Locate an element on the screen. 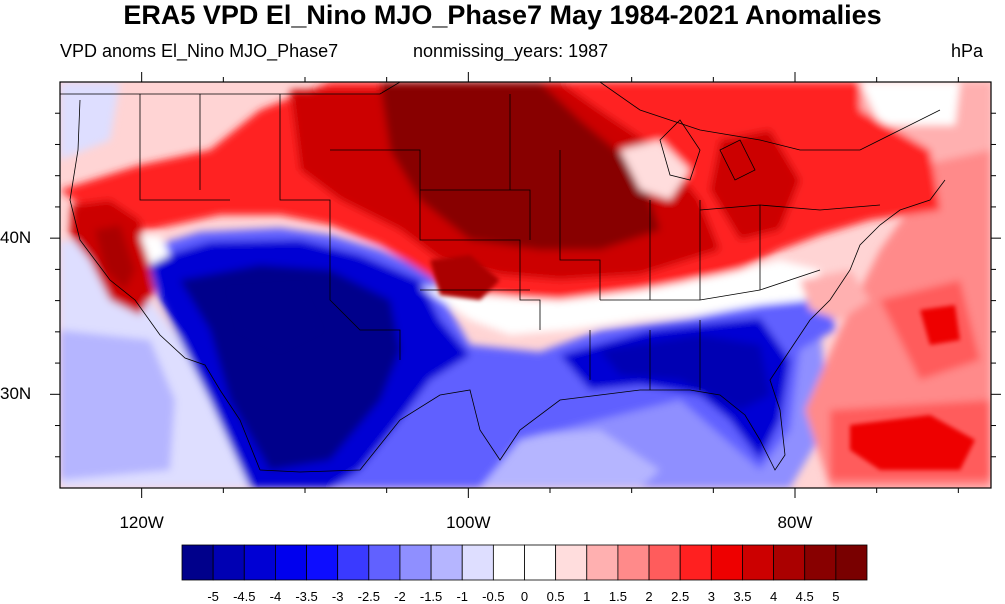 The image size is (1005, 604). colorbar-label: -4 is located at coordinates (275, 596).